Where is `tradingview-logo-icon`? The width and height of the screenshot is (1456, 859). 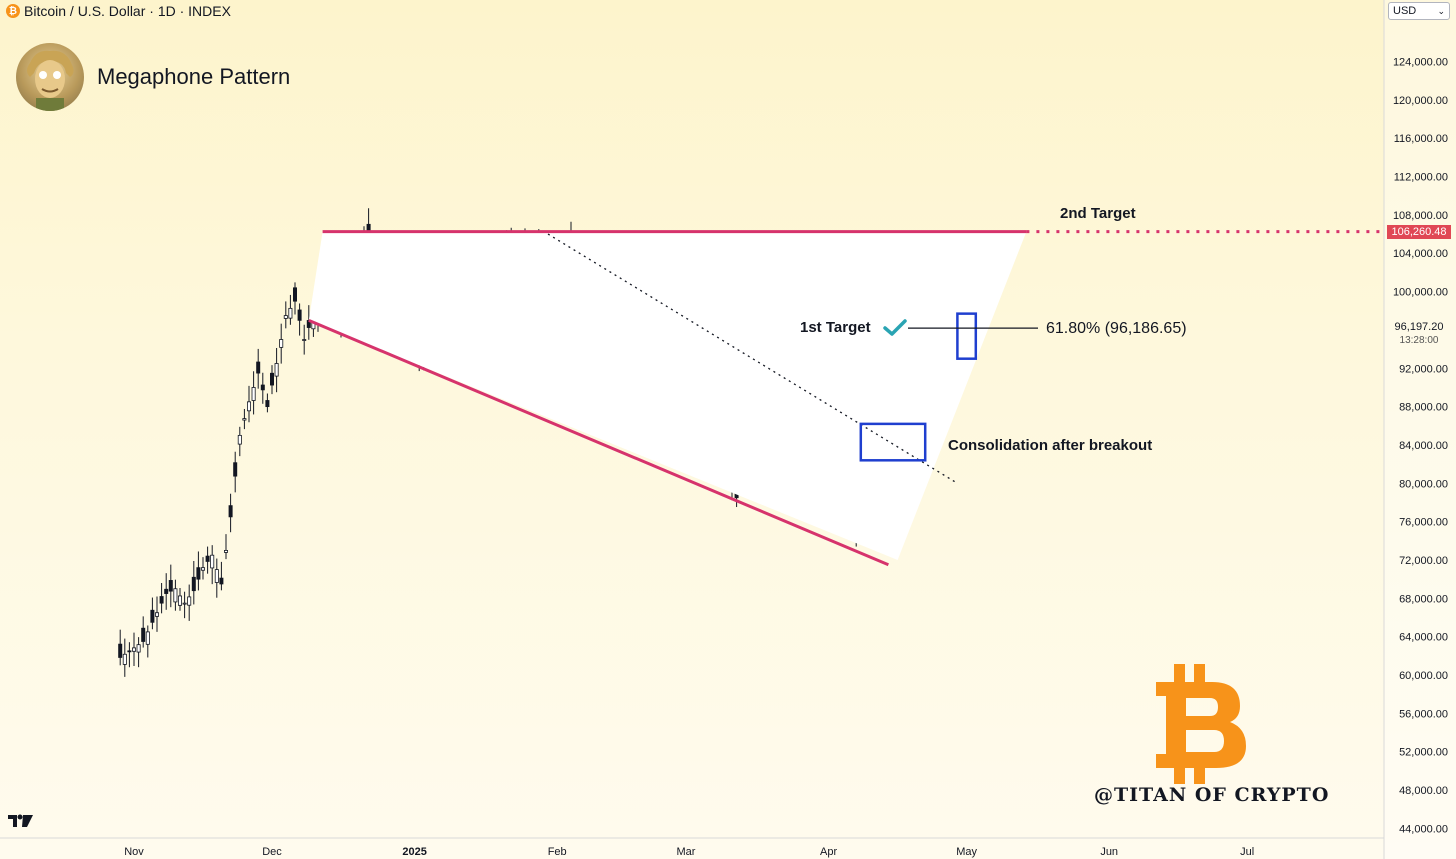
tradingview-logo-icon is located at coordinates (21, 821).